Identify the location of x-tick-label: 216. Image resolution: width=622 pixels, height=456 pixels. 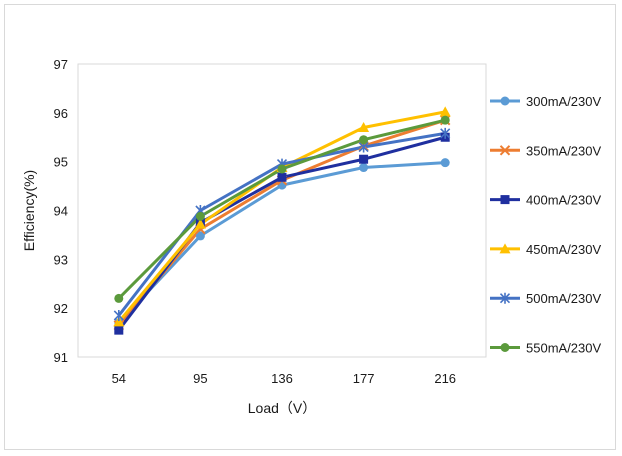
(445, 378).